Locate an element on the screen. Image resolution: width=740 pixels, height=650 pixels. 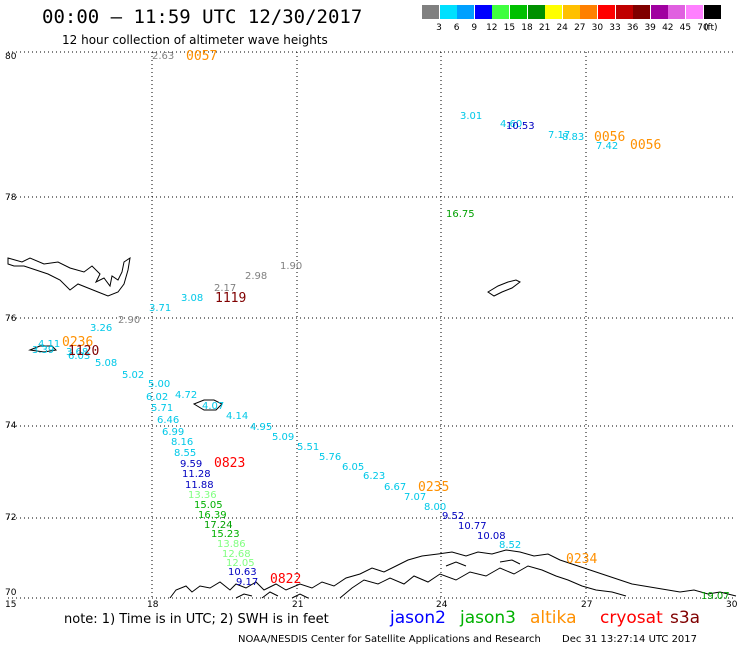
legend-label: 3 is located at coordinates (439, 28).